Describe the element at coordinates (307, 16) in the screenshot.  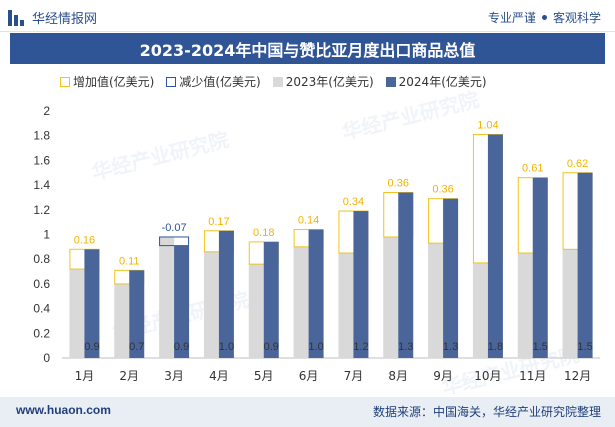
I see `top-bar: 华经情报网 专业严谨 客观科学` at that location.